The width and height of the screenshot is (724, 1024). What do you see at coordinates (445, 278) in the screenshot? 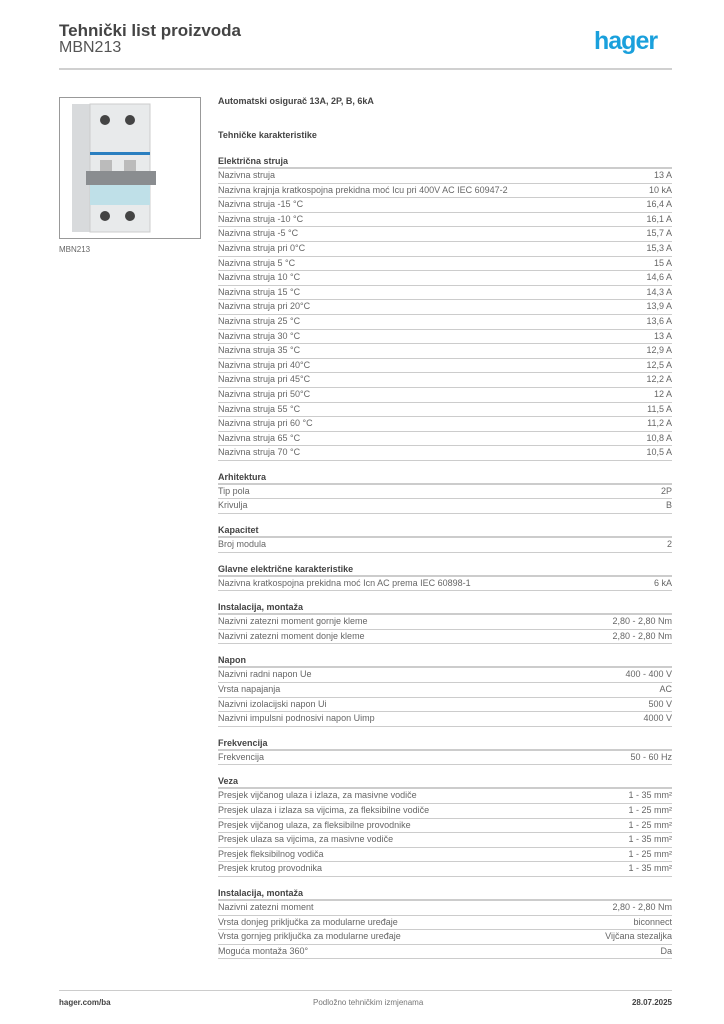
I see `table-row: Nazivna struja 10 °C 14,6 A` at bounding box center [445, 278].